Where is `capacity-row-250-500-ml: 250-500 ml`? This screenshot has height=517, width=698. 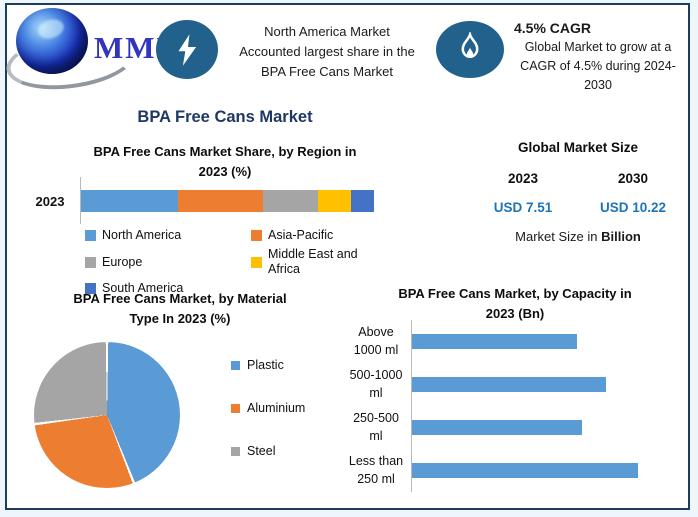 capacity-row-250-500-ml: 250-500 ml is located at coordinates (504, 427).